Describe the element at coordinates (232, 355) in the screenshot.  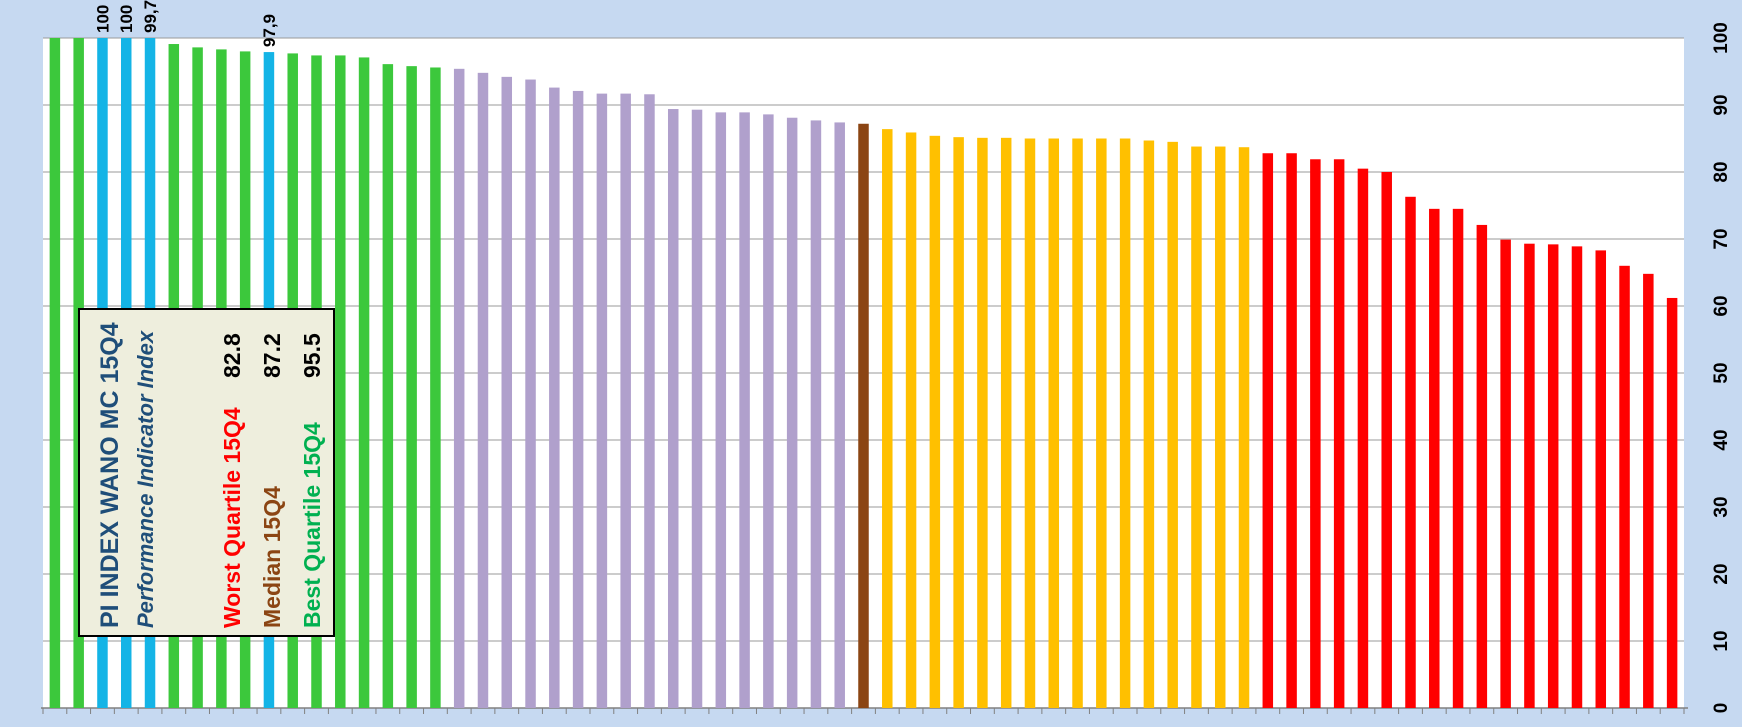
I see `legend-worst-value: 82.8` at that location.